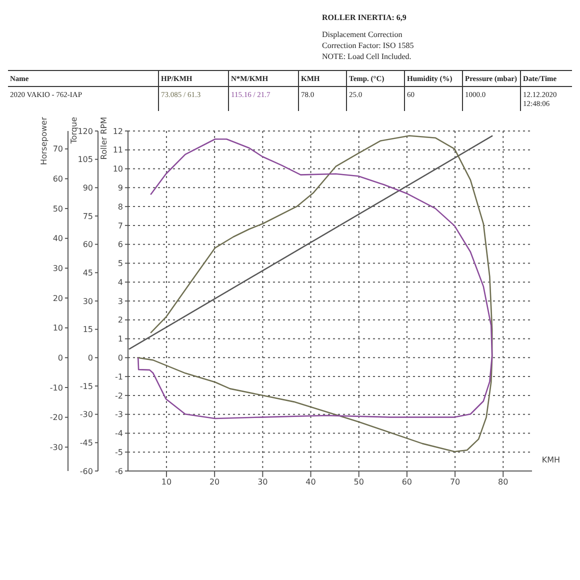 The height and width of the screenshot is (580, 580). I want to click on x-axis-title: KMH, so click(551, 460).